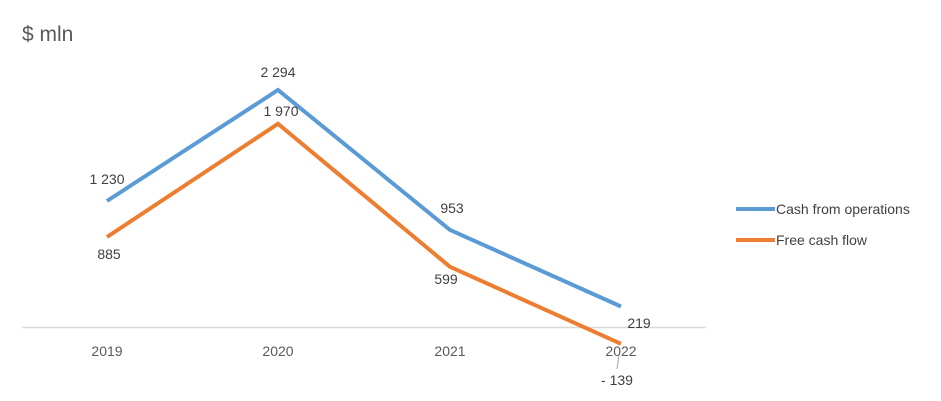  Describe the element at coordinates (106, 351) in the screenshot. I see `x-tick-label: 2019` at that location.